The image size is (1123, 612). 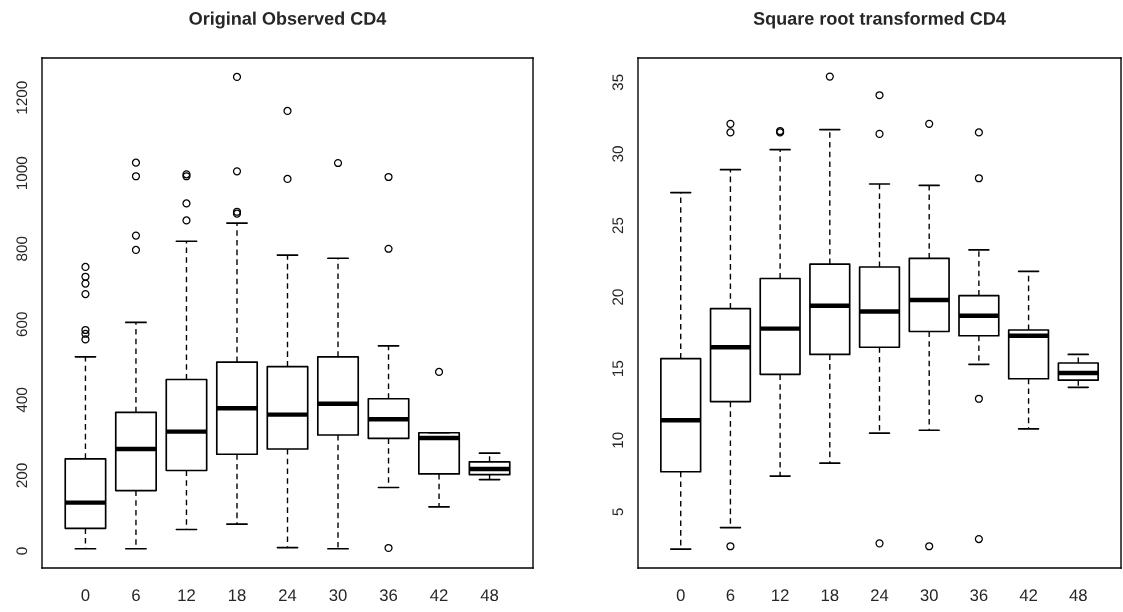 What do you see at coordinates (22, 400) in the screenshot?
I see `y-tick-label: 400` at bounding box center [22, 400].